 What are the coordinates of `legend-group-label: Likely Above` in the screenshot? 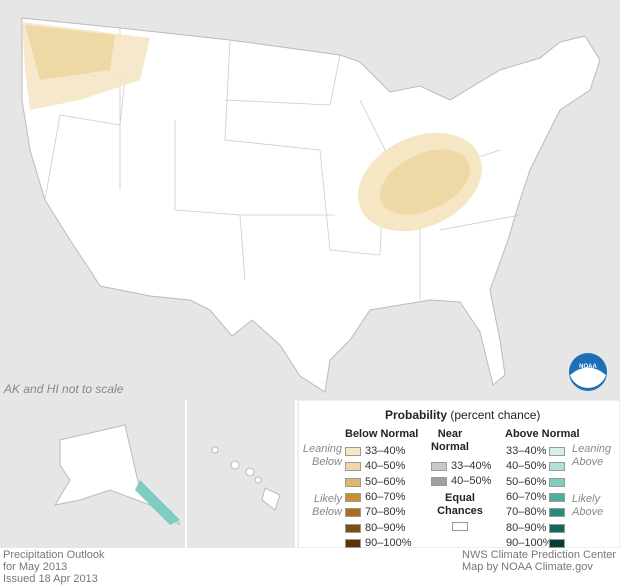 It's located at (588, 505).